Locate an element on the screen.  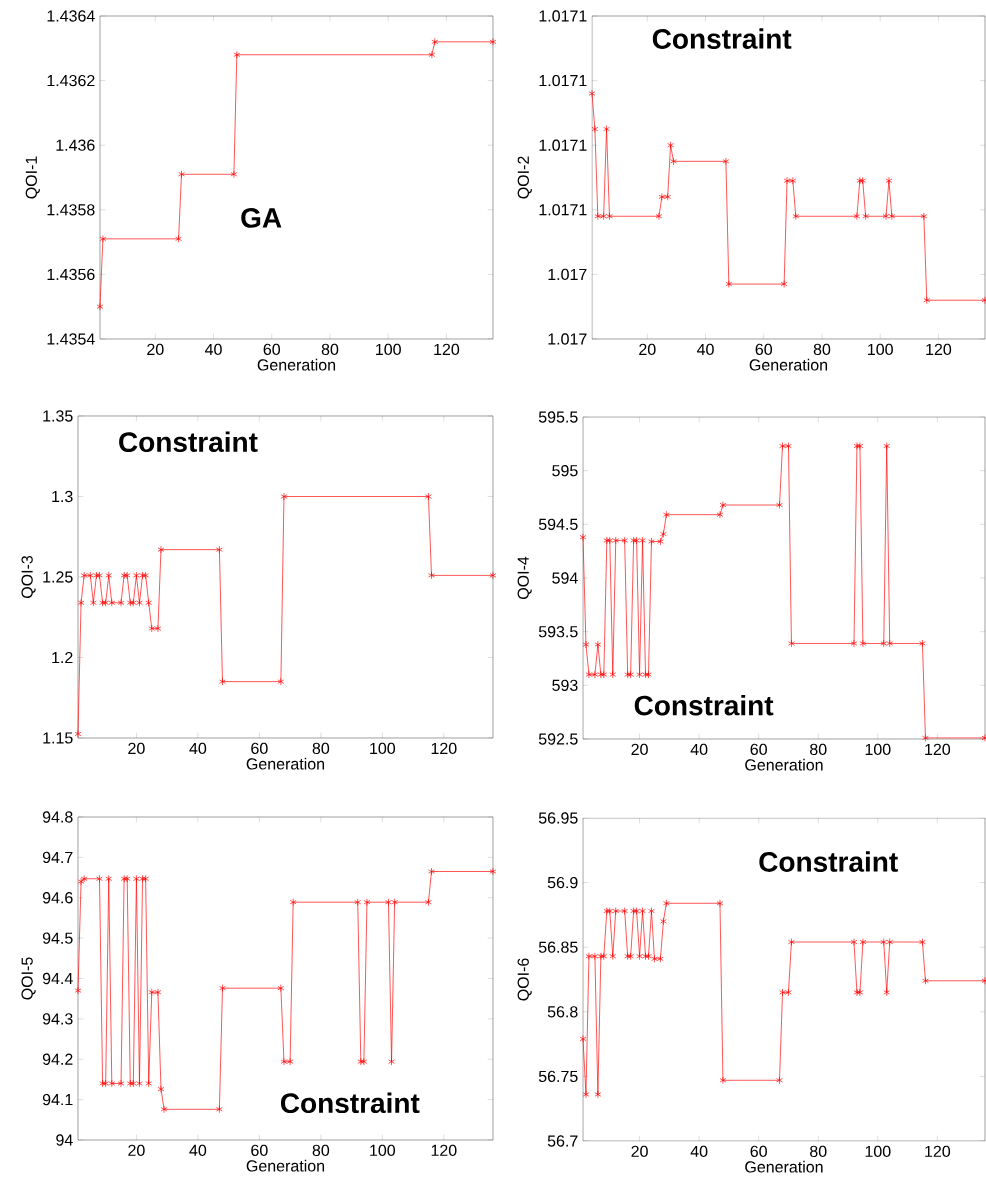
y-axis-title: QOI-3 is located at coordinates (28, 577).